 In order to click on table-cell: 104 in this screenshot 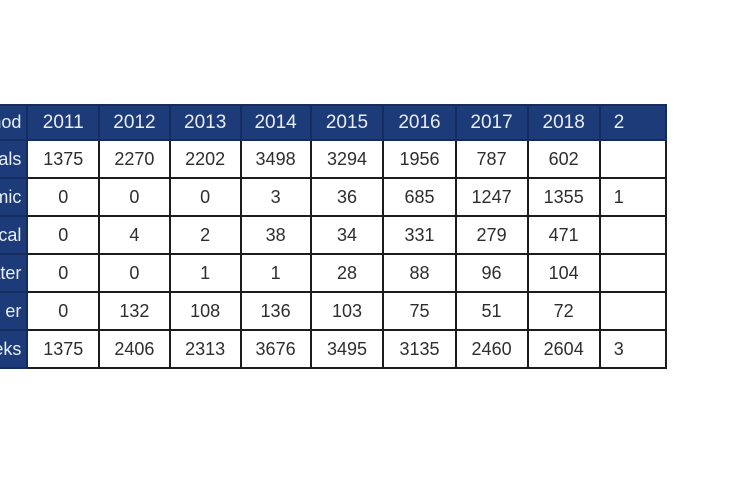, I will do `click(563, 273)`.